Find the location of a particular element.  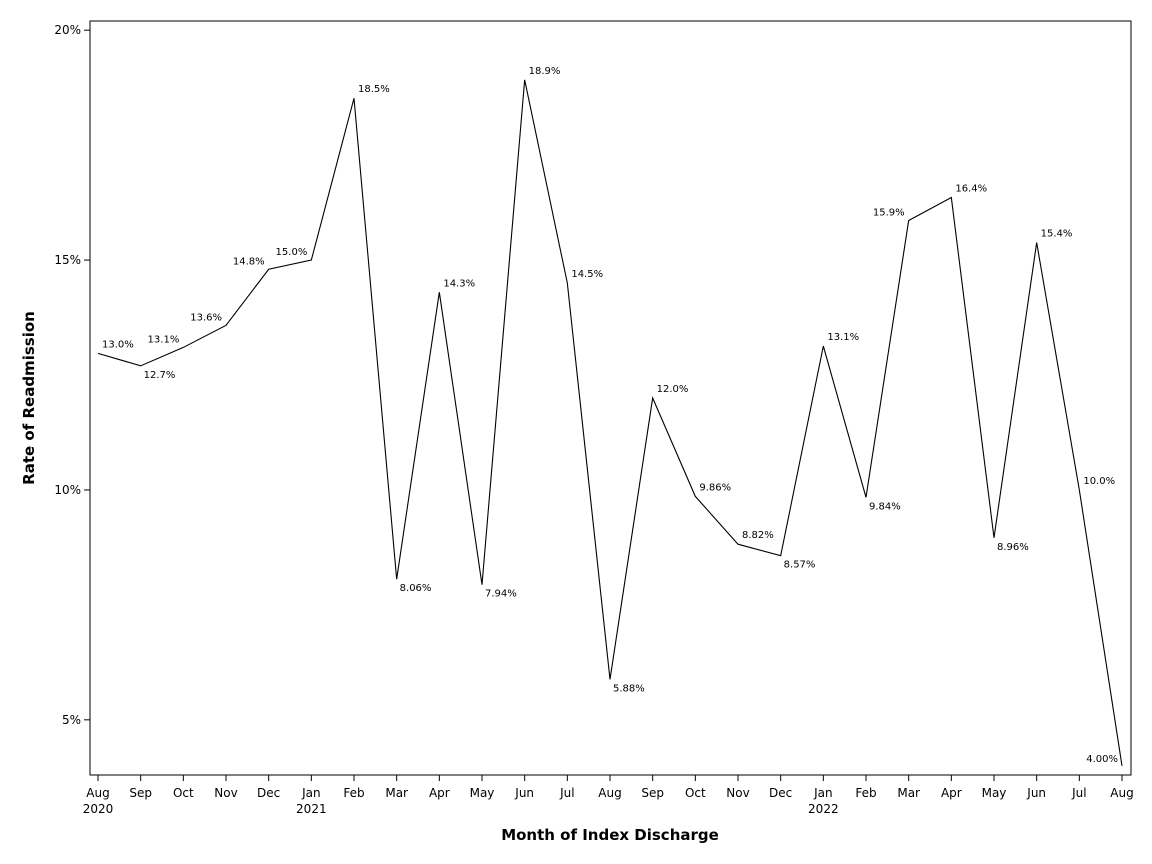

data-label: 8.82% is located at coordinates (758, 535).